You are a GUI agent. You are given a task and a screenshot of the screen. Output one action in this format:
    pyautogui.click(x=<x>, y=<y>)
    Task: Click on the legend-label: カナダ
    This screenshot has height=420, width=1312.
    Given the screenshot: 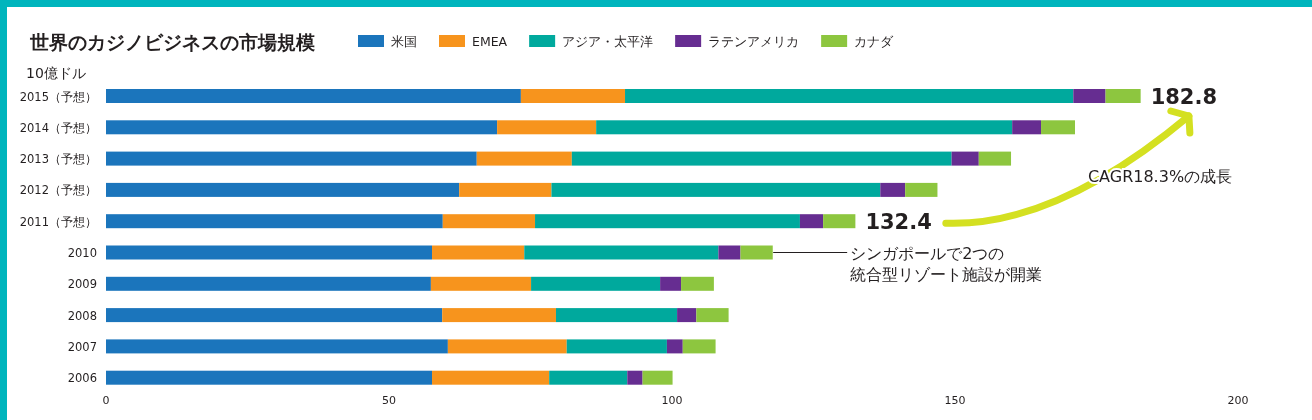 What is the action you would take?
    pyautogui.click(x=874, y=41)
    